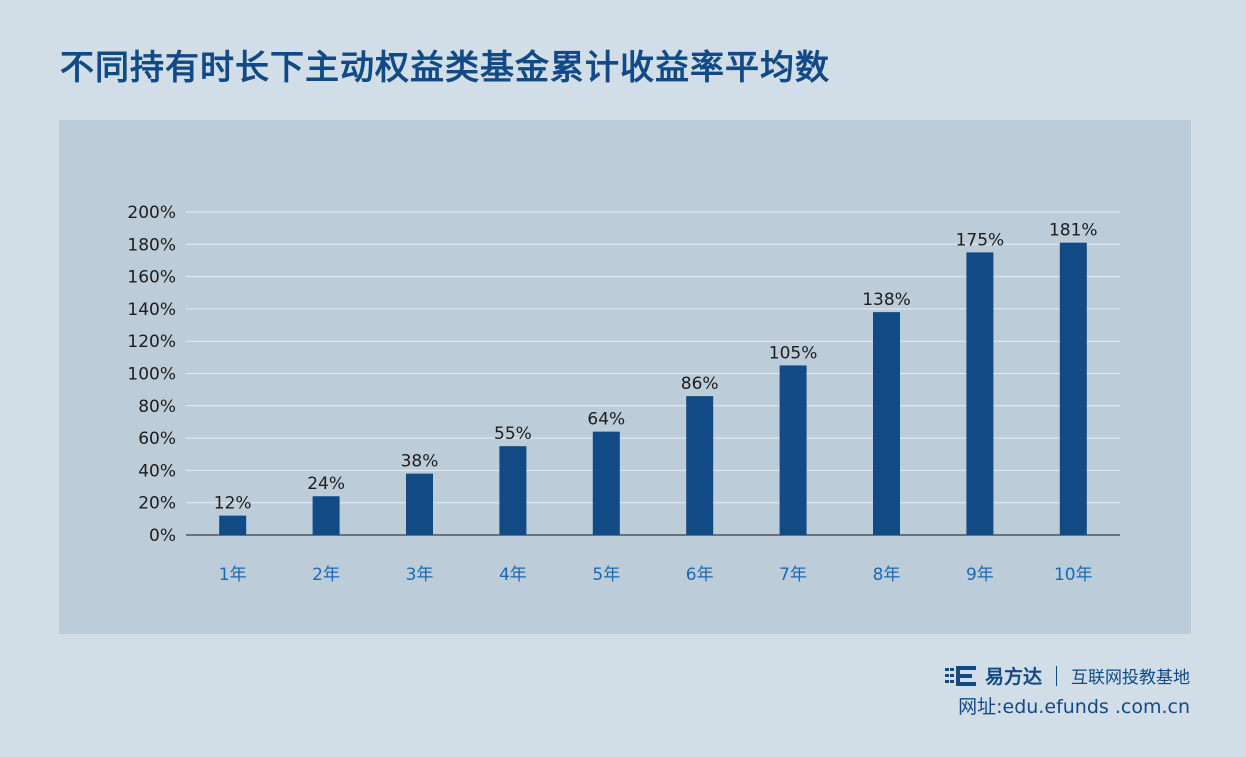  Describe the element at coordinates (326, 484) in the screenshot. I see `bar-value-label: 24%` at that location.